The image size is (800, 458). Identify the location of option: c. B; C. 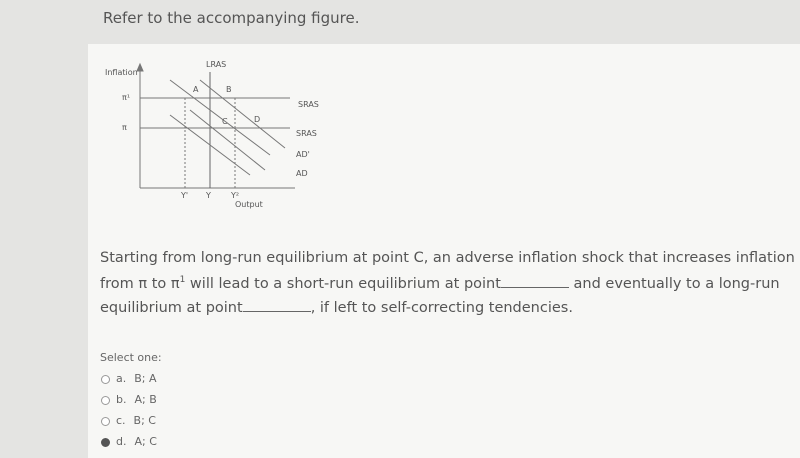
(128, 420).